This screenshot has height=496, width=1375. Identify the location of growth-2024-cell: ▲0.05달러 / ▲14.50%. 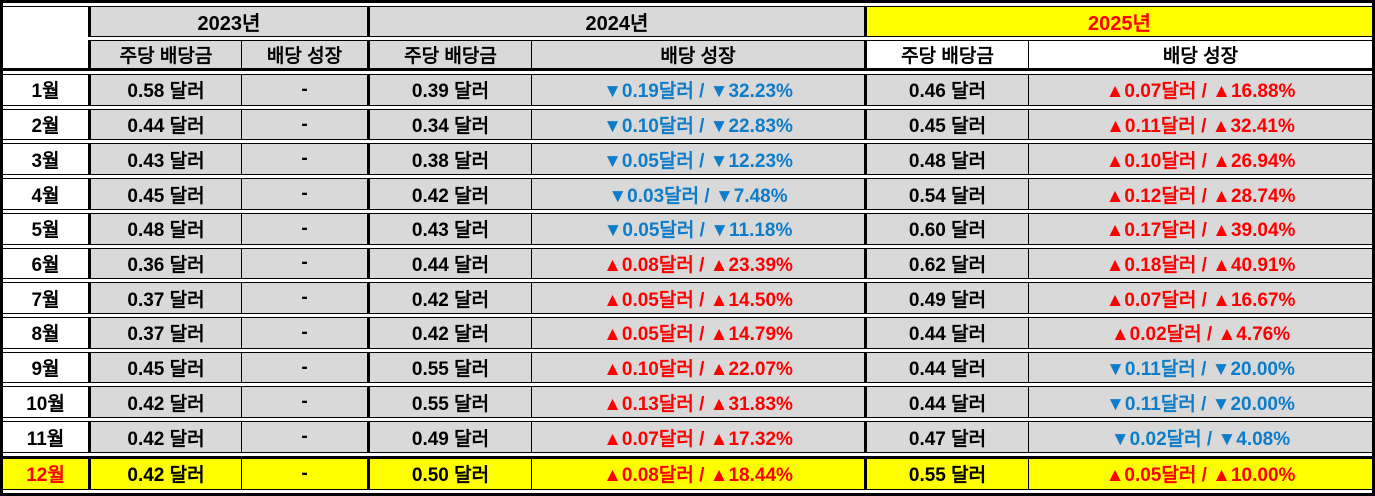
(697, 298).